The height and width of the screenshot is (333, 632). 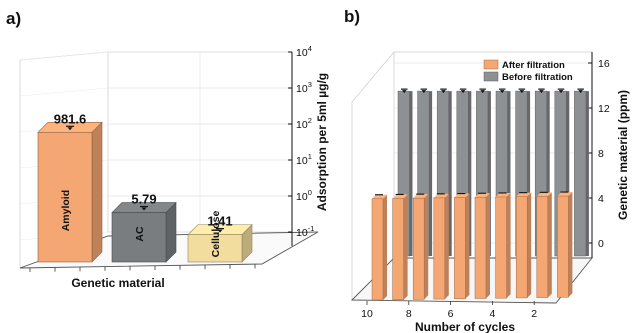 I want to click on x-tick-label: 2, so click(x=534, y=314).